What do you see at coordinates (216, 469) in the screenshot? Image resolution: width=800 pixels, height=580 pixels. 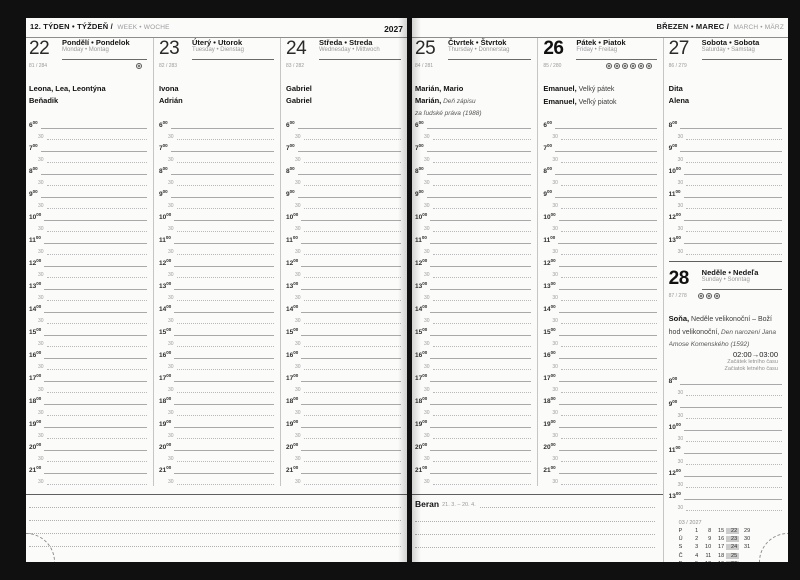 I see `hour-row: 2100` at bounding box center [216, 469].